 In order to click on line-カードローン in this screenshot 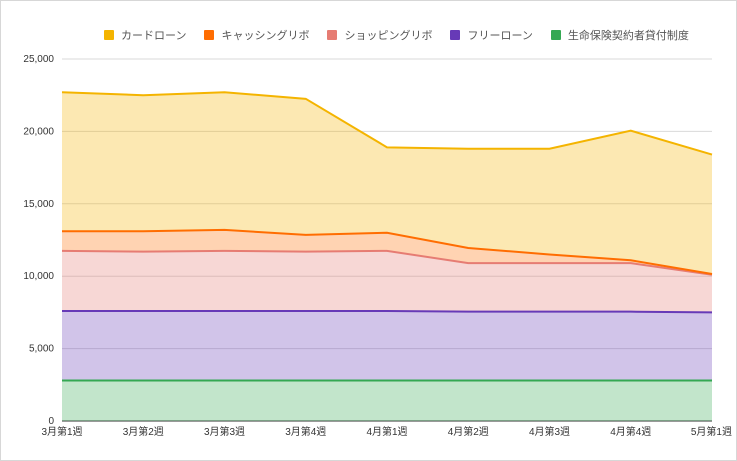, I will do `click(387, 123)`.